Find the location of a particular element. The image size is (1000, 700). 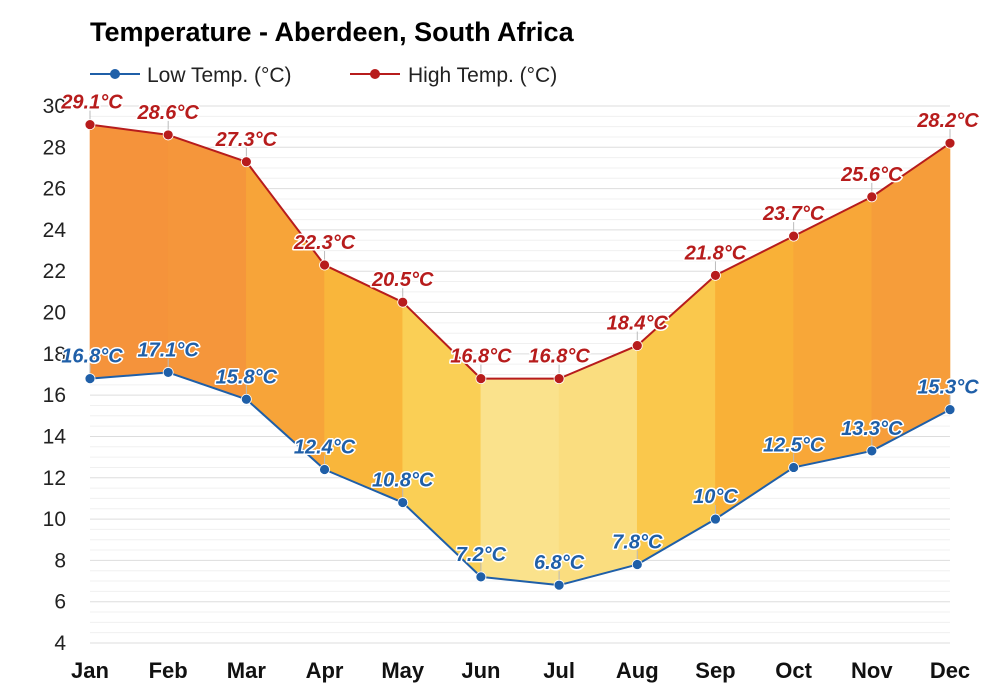

x-tick-label-may: May is located at coordinates (403, 670).